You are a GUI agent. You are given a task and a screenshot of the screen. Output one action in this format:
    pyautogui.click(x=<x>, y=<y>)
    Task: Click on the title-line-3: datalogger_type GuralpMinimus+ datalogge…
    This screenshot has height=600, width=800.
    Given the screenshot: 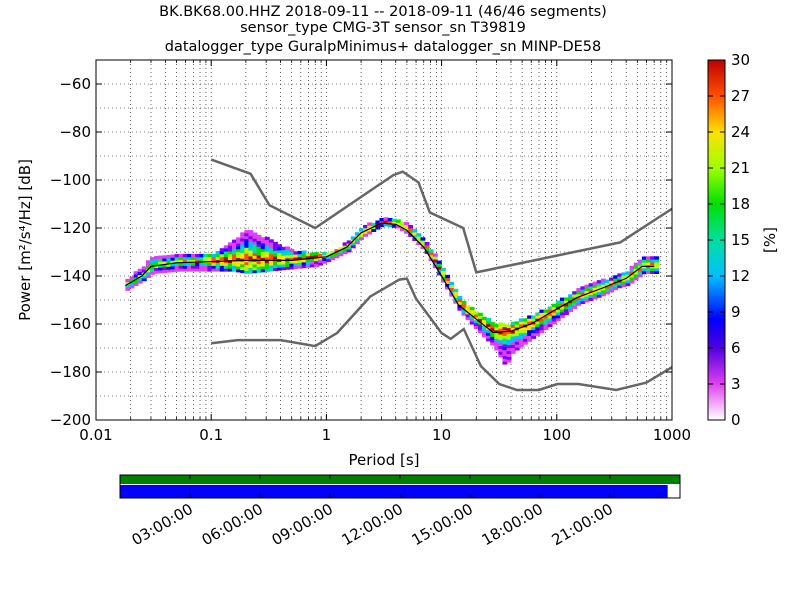 What is the action you would take?
    pyautogui.click(x=383, y=47)
    